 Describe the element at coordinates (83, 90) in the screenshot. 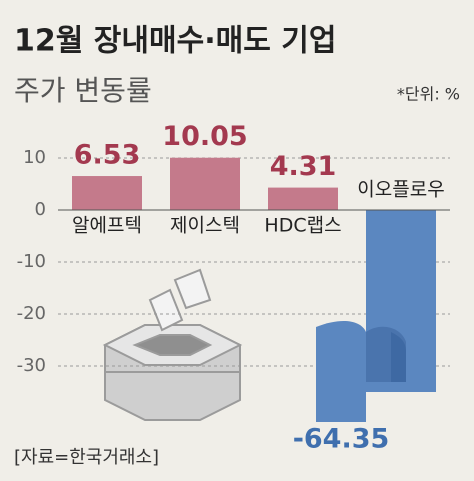

I see `chart-subtitle: 주가 변동률` at that location.